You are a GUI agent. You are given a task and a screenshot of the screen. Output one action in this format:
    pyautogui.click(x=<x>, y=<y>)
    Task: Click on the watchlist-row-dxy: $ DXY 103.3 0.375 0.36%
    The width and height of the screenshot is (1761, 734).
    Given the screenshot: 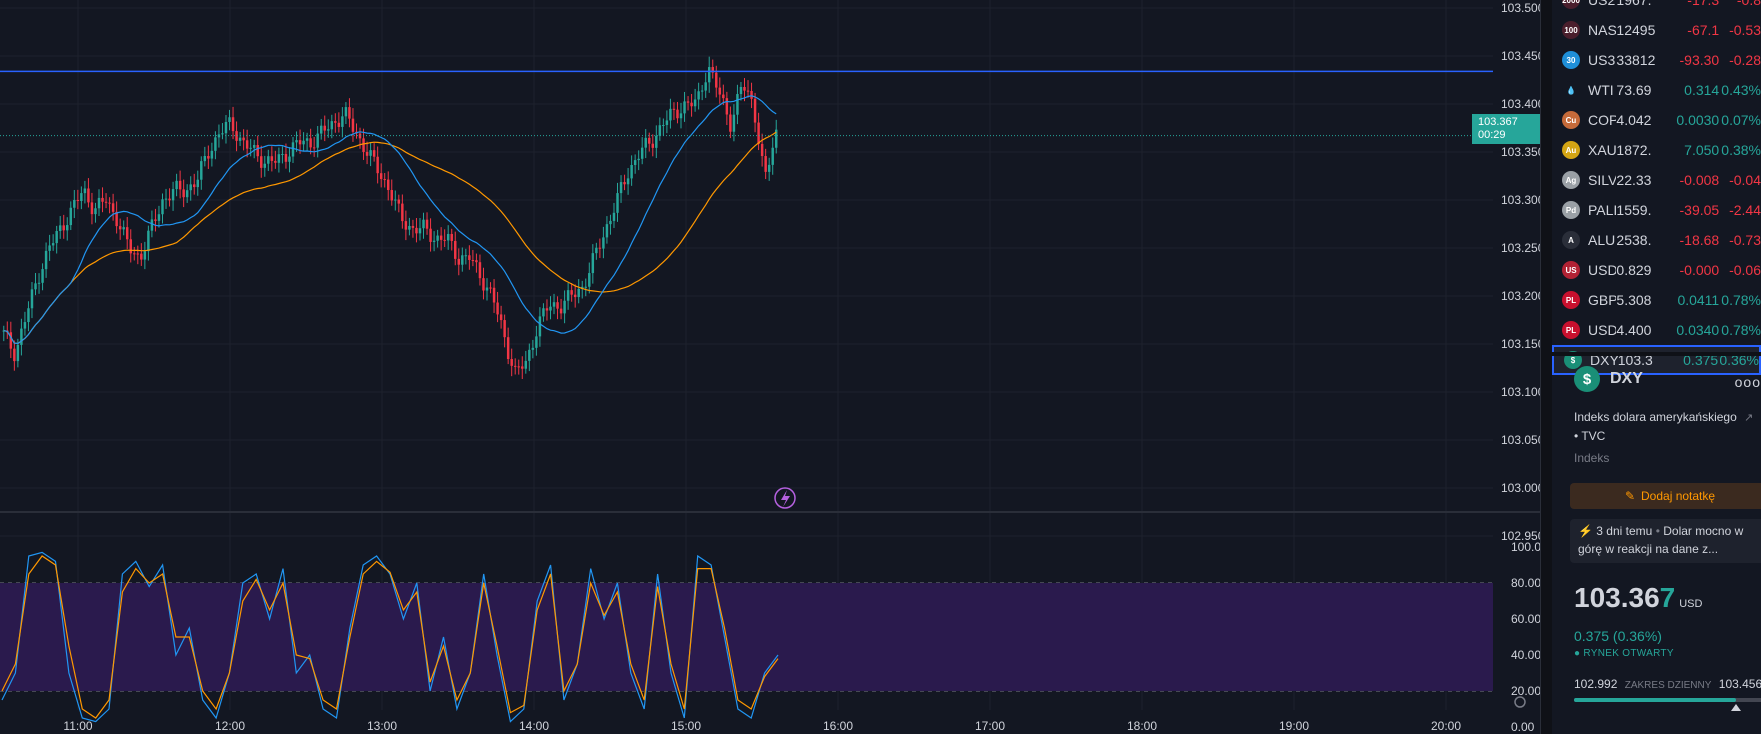 What is the action you would take?
    pyautogui.click(x=1656, y=360)
    